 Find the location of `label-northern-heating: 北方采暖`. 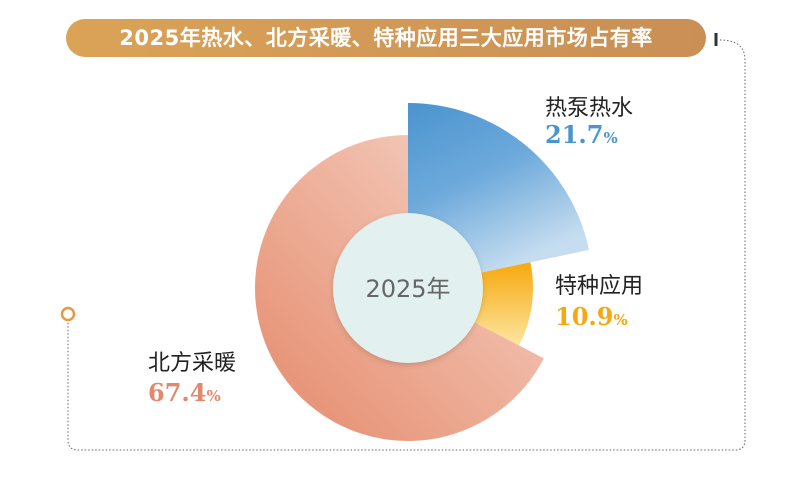

label-northern-heating: 北方采暖 is located at coordinates (192, 363).